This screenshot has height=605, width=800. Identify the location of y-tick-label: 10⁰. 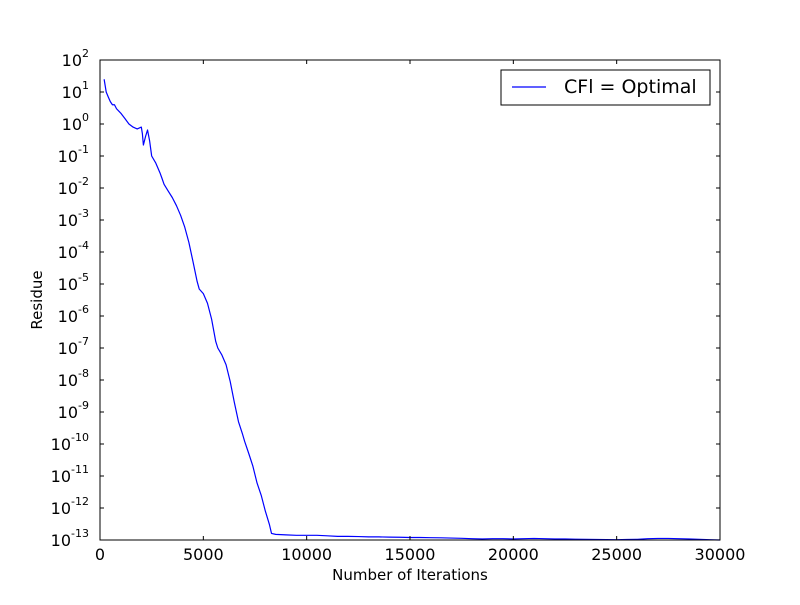
(75, 122).